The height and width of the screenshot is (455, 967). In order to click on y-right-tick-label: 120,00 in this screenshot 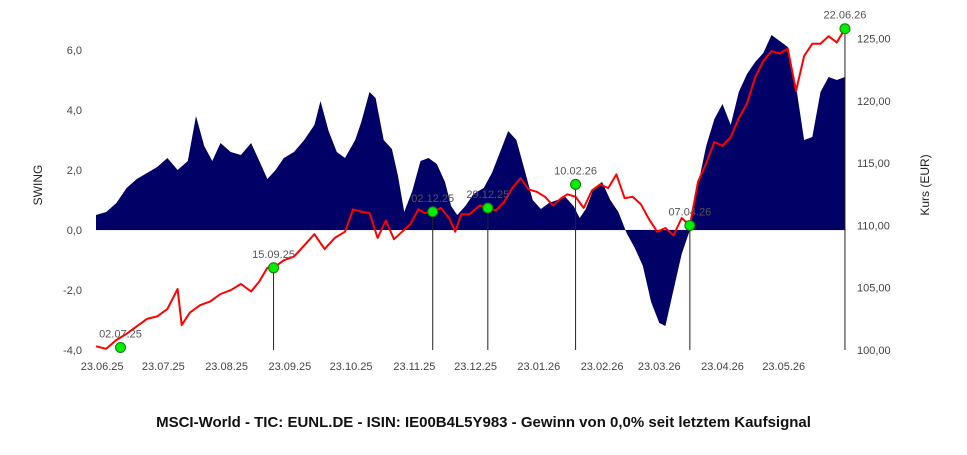, I will do `click(874, 102)`.